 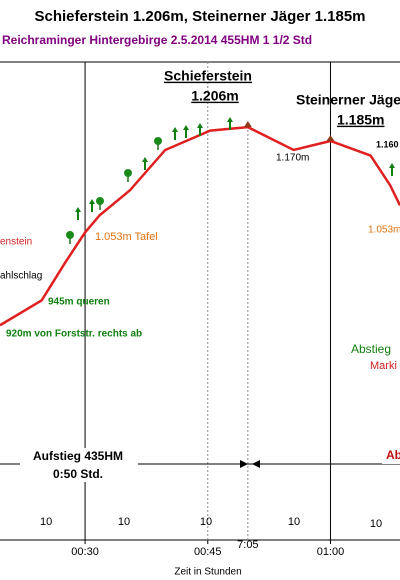 I want to click on annotation: enstein, so click(x=16, y=242).